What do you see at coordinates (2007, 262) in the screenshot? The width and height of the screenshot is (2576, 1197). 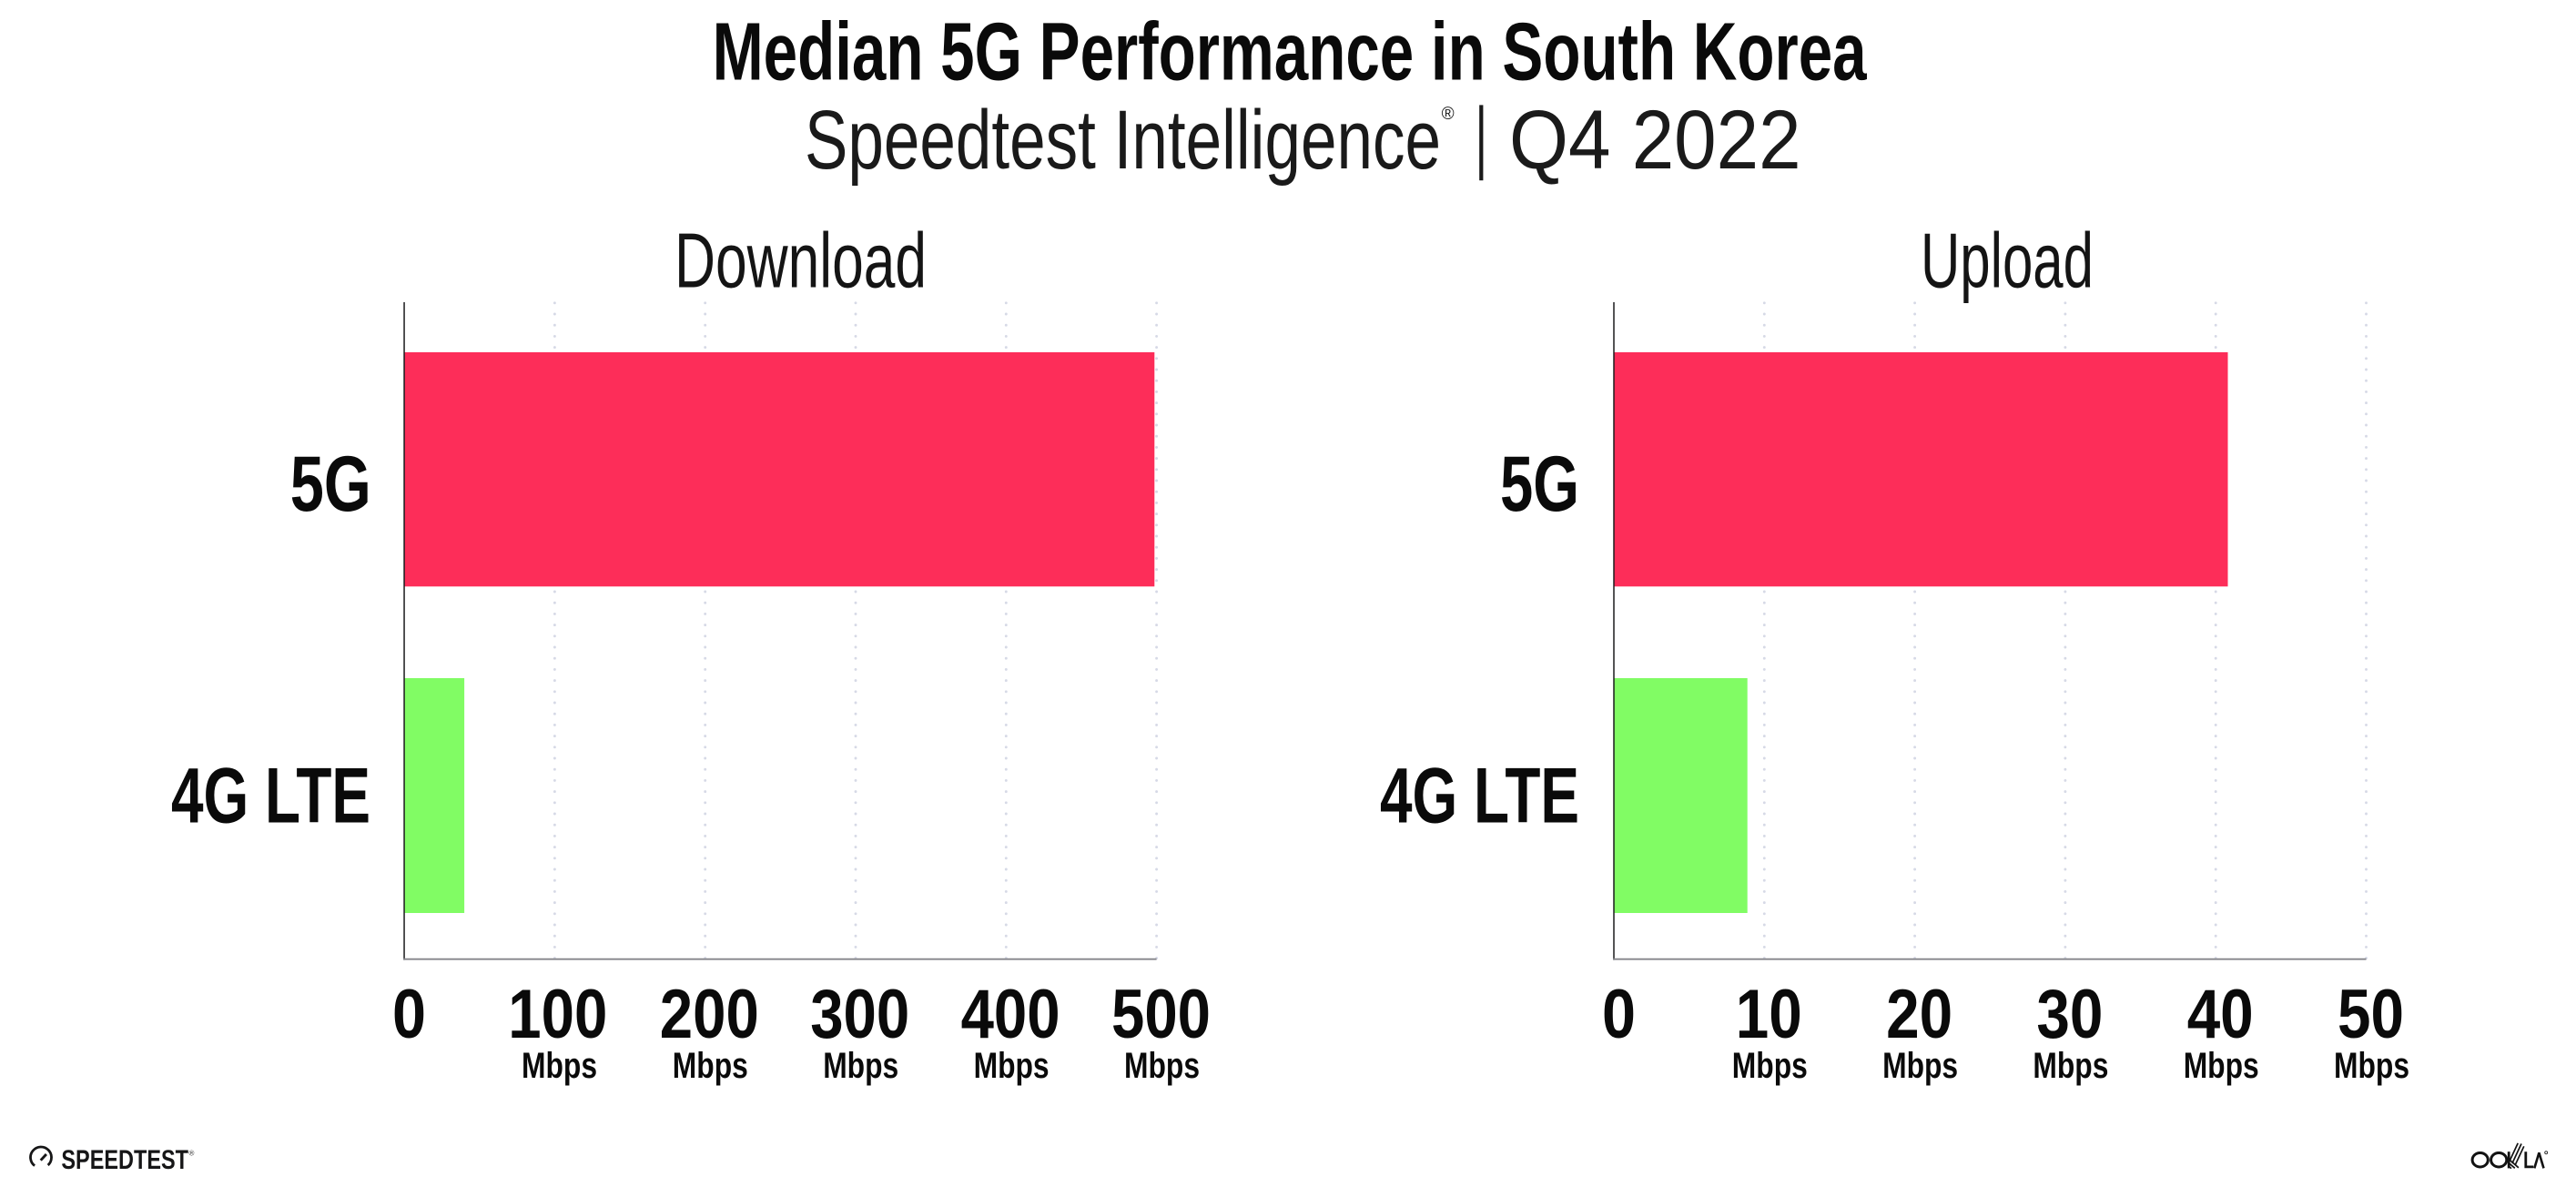 I see `svg-text: Upload` at bounding box center [2007, 262].